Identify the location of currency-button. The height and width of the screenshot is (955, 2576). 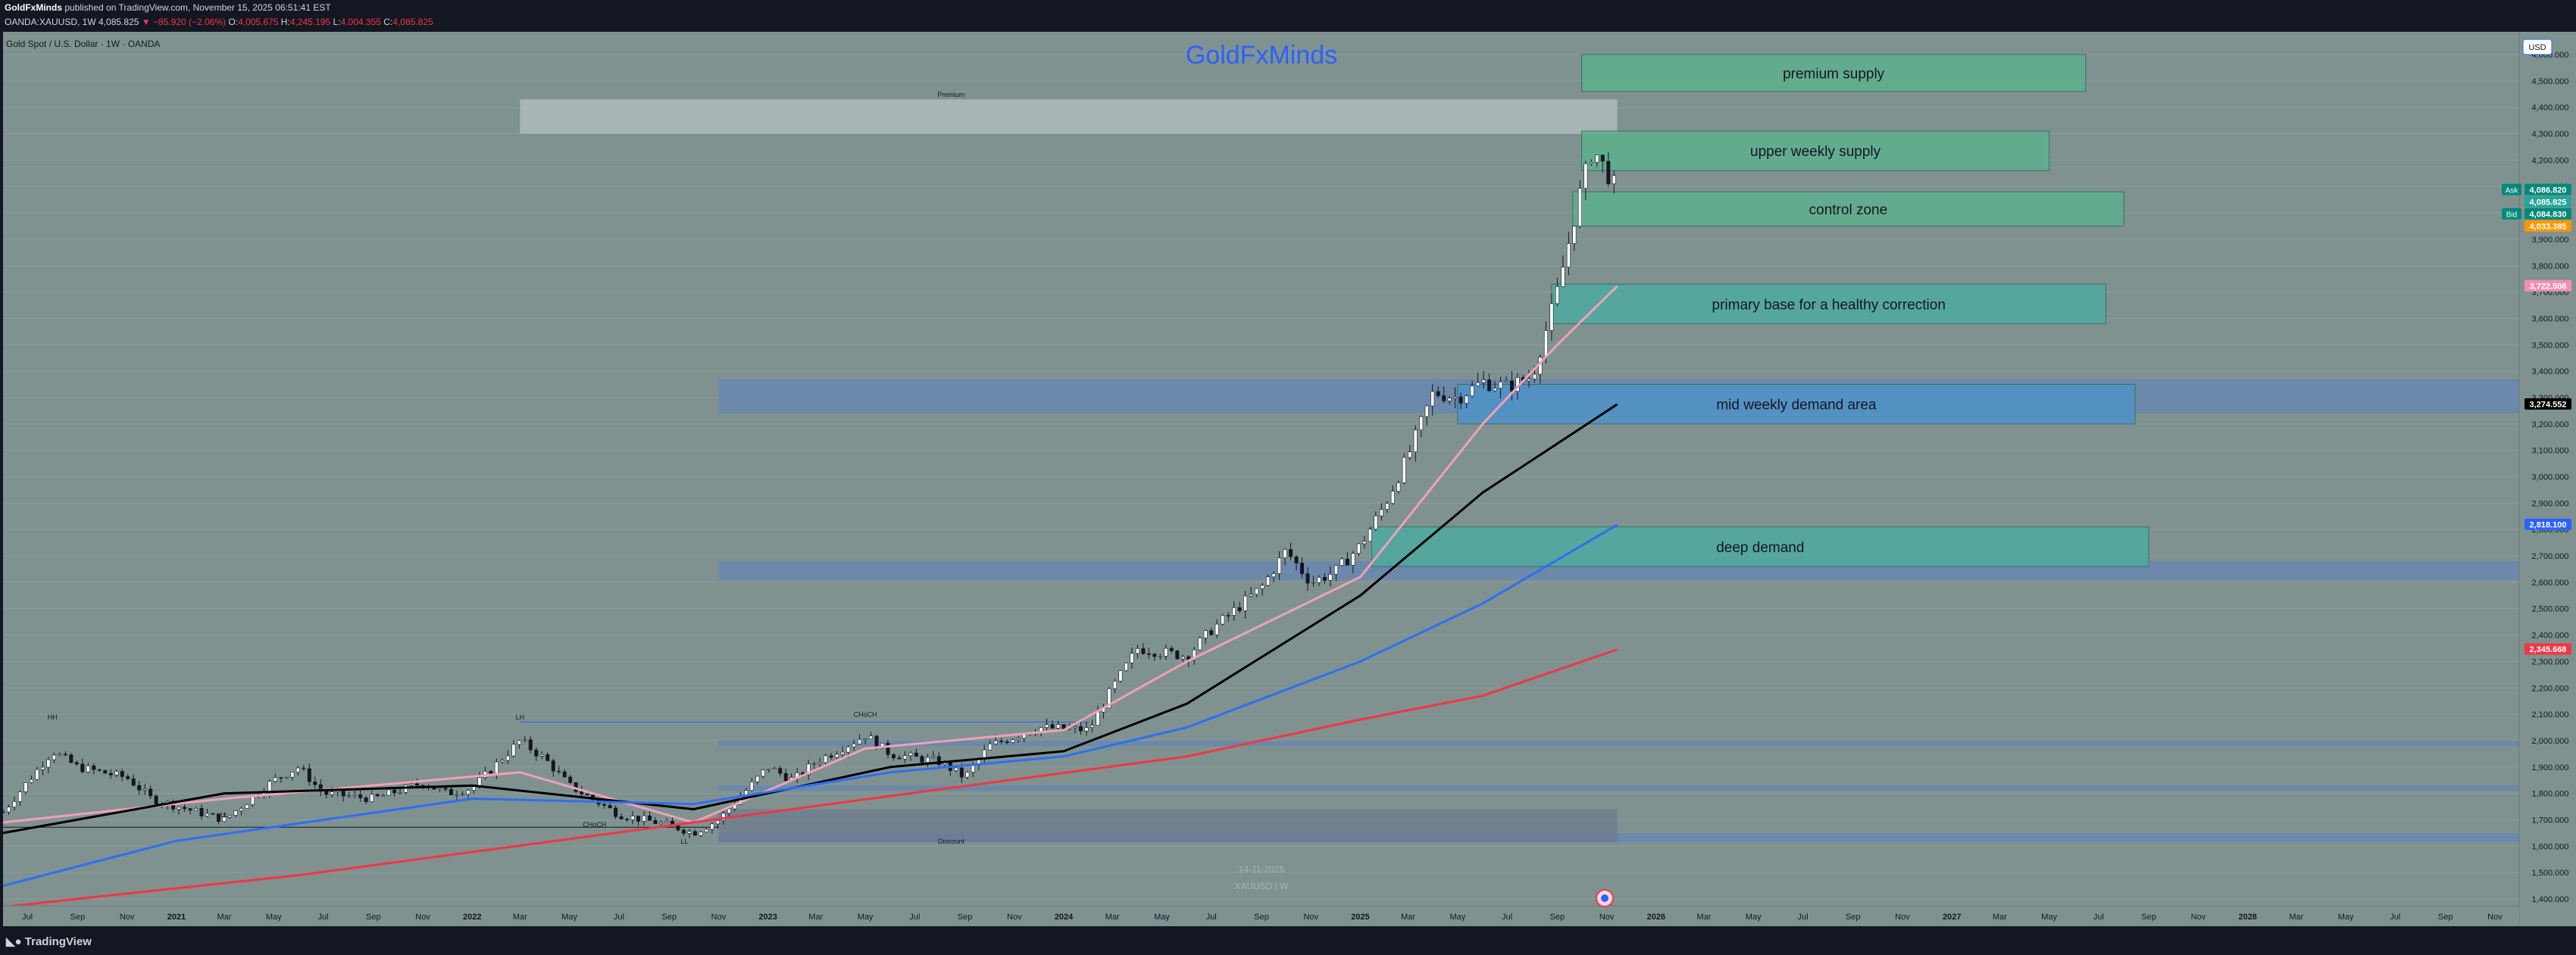
(2537, 47).